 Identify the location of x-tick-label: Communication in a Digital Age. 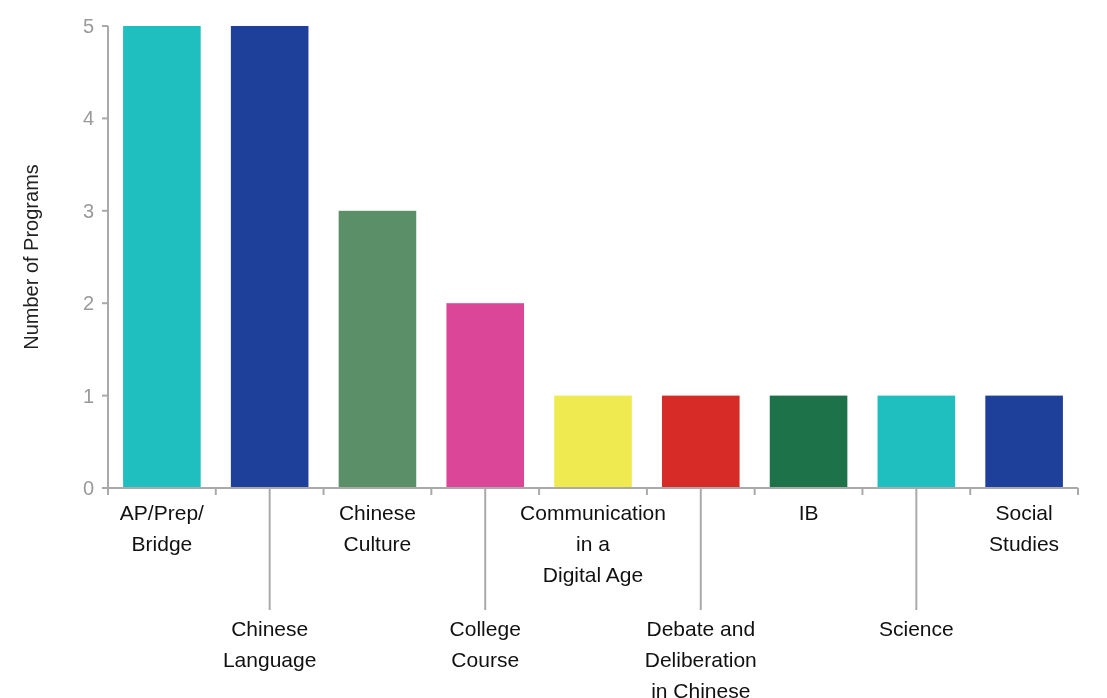
(593, 543).